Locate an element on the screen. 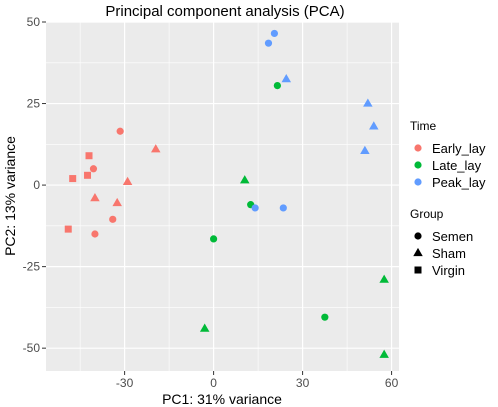 This screenshot has width=498, height=407. chart-title: Principal component analysis (PCA) is located at coordinates (224, 11).